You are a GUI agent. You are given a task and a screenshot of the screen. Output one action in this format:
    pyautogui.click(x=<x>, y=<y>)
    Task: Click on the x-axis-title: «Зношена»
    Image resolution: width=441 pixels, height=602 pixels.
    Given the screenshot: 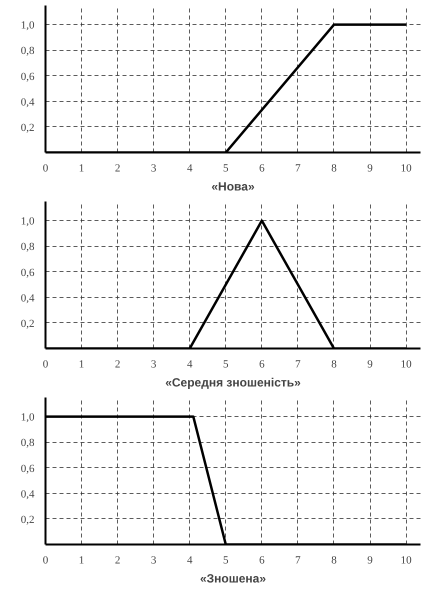 What is the action you would take?
    pyautogui.click(x=233, y=579)
    